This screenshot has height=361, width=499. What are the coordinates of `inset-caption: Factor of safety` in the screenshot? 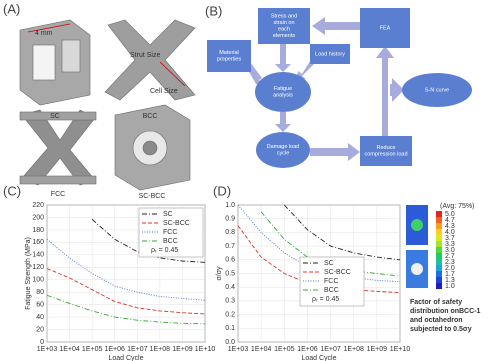 It's located at (436, 302).